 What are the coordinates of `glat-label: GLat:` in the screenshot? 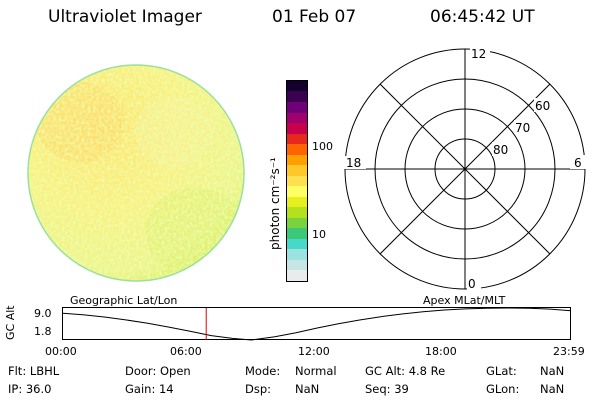 It's located at (501, 371).